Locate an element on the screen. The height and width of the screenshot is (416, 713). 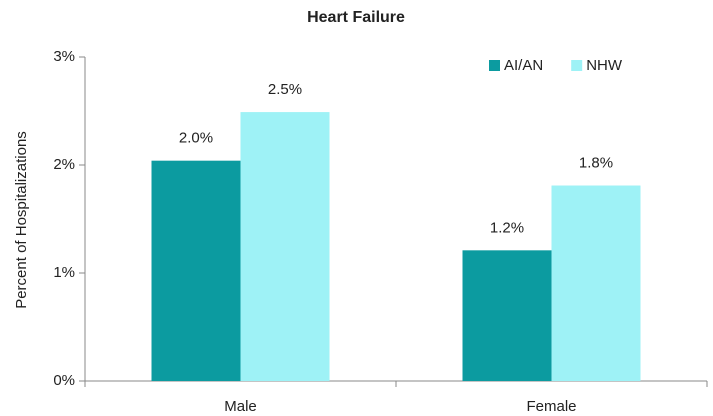
y-axis-label: Percent of Hospitalizations is located at coordinates (21, 220).